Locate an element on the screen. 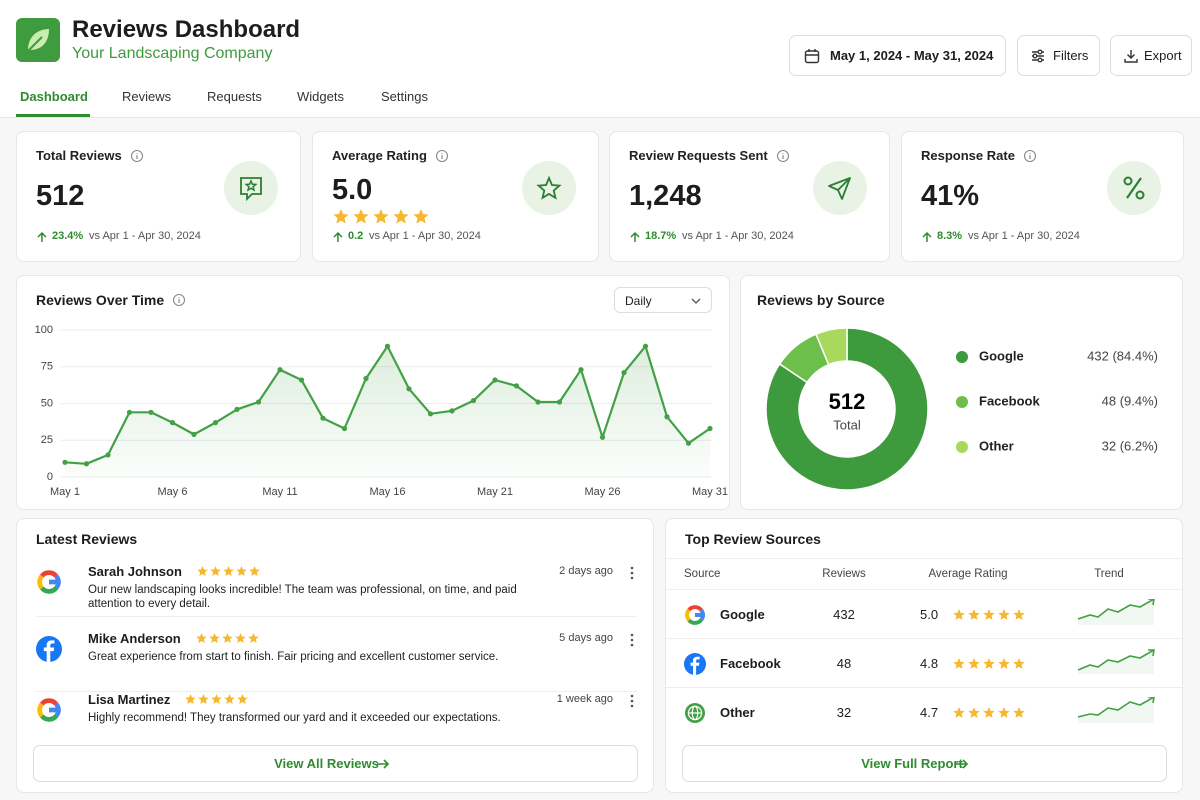  export-button: Export is located at coordinates (1151, 55).